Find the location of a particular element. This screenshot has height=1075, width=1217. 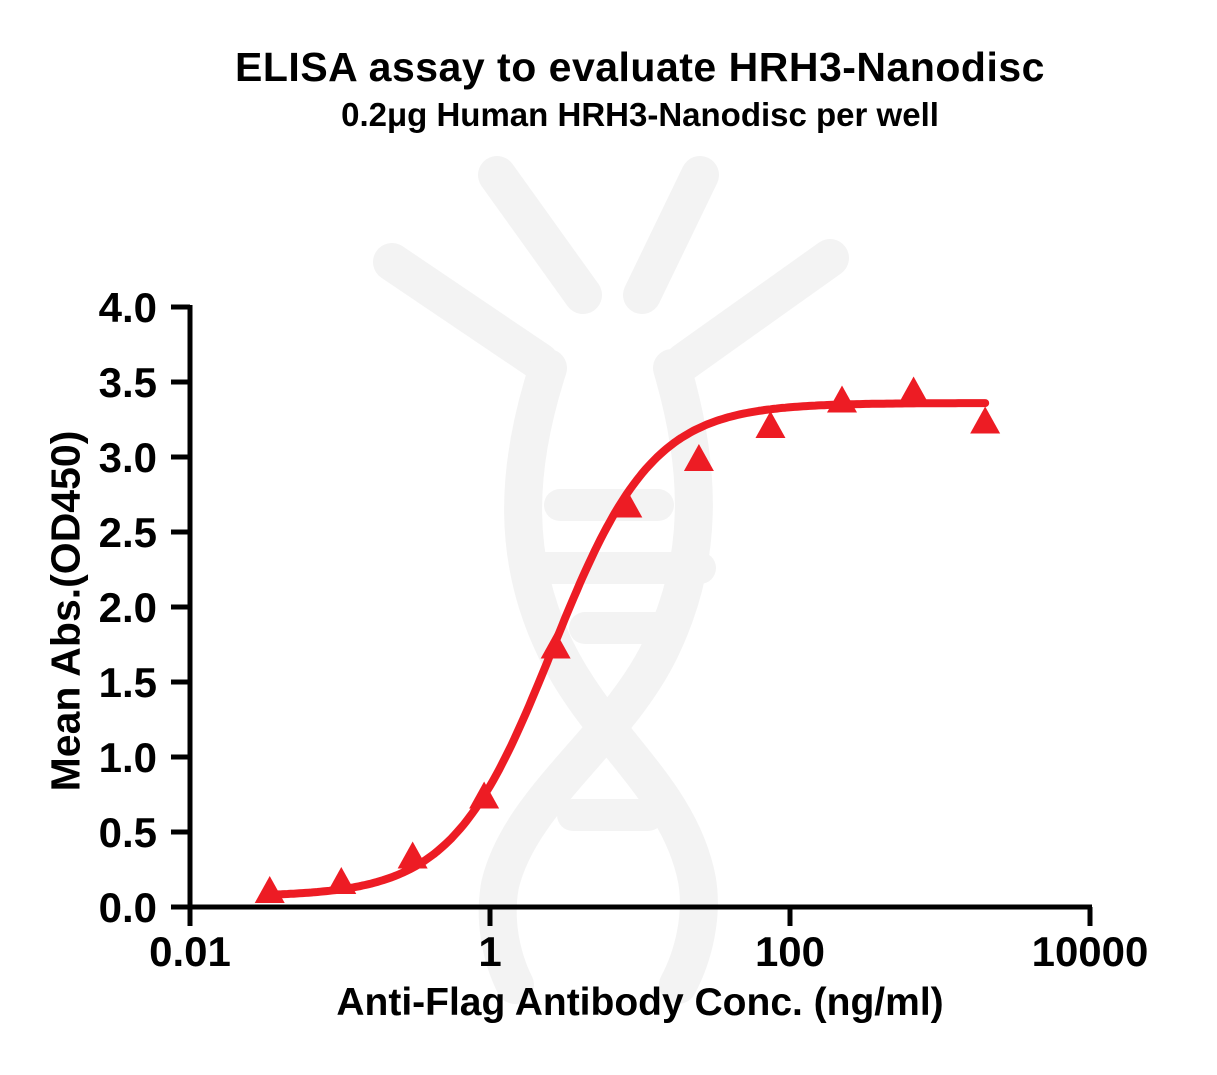

y-tick-label: 2.0 is located at coordinates (128, 607).